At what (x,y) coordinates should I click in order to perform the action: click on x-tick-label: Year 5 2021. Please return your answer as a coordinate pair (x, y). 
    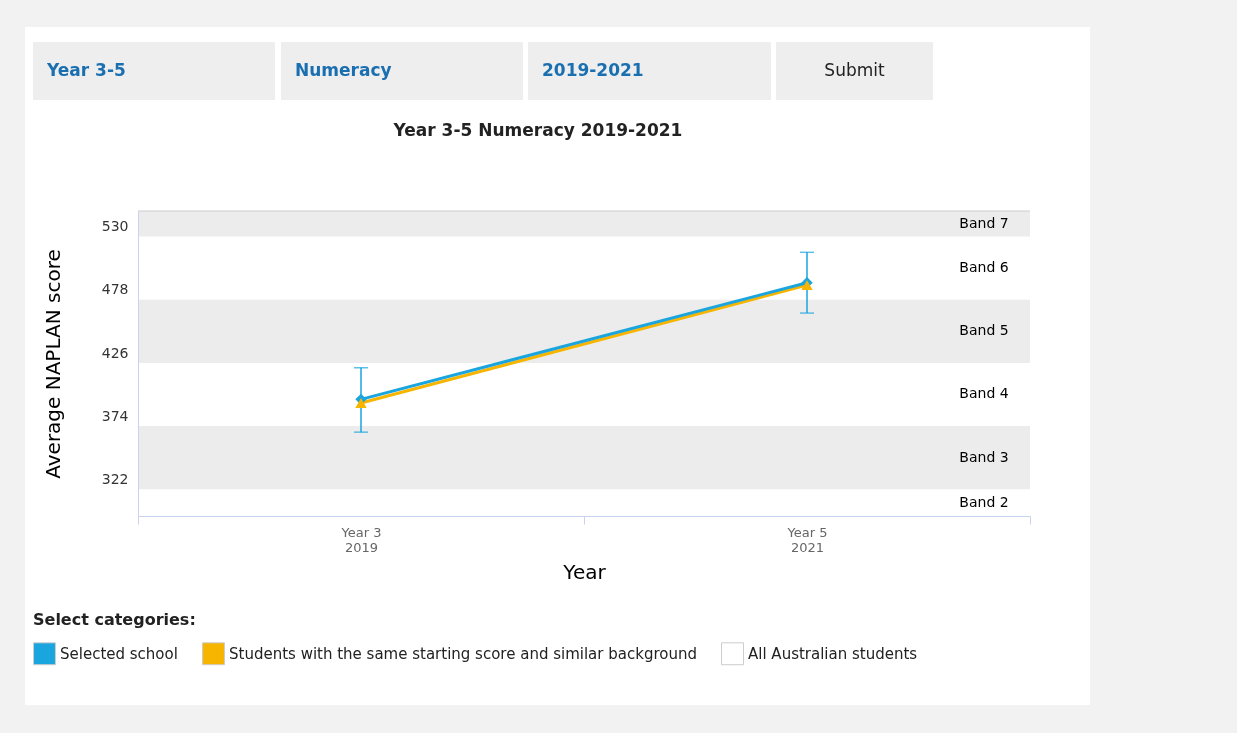
    Looking at the image, I should click on (807, 539).